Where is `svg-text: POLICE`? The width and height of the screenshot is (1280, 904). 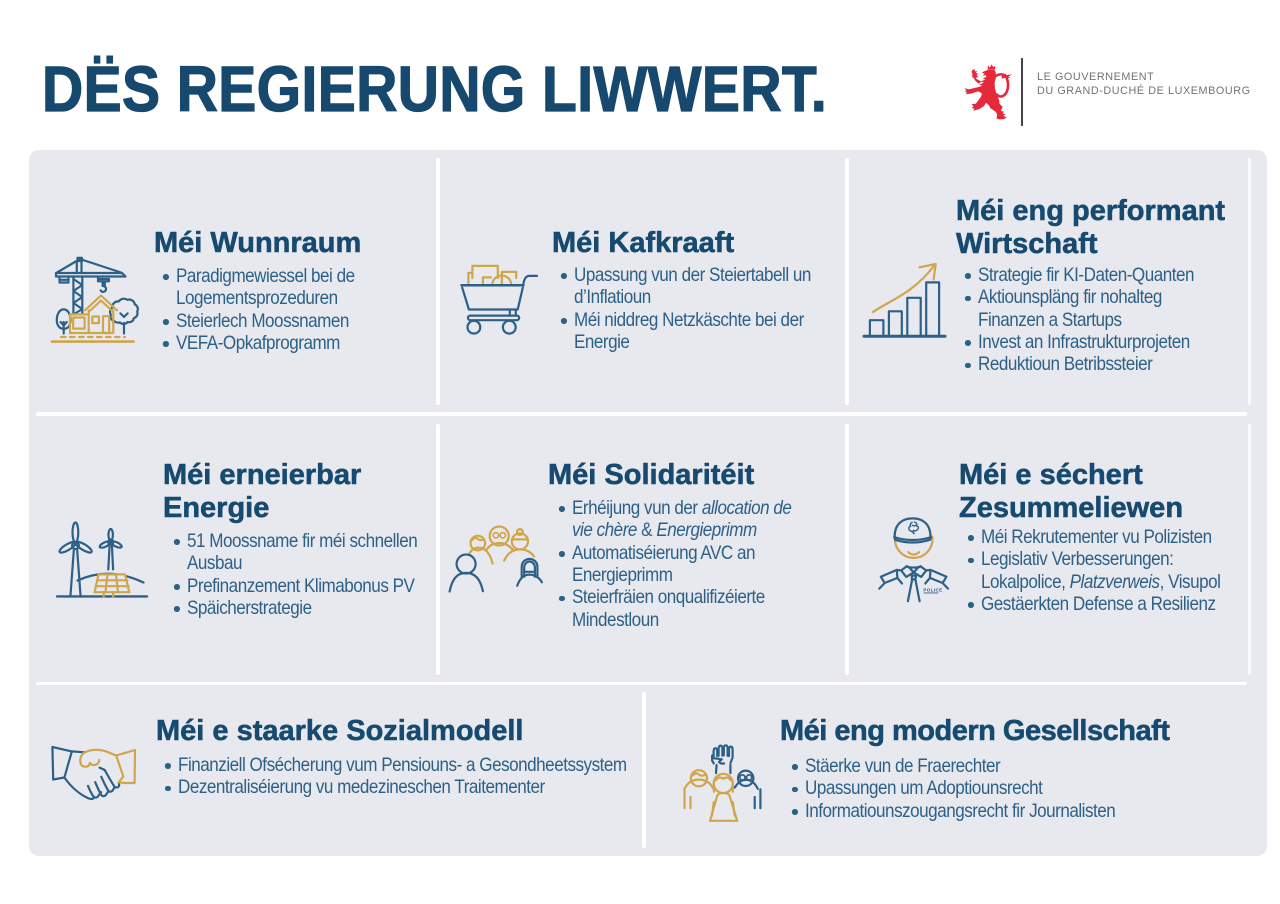
svg-text: POLICE is located at coordinates (932, 589).